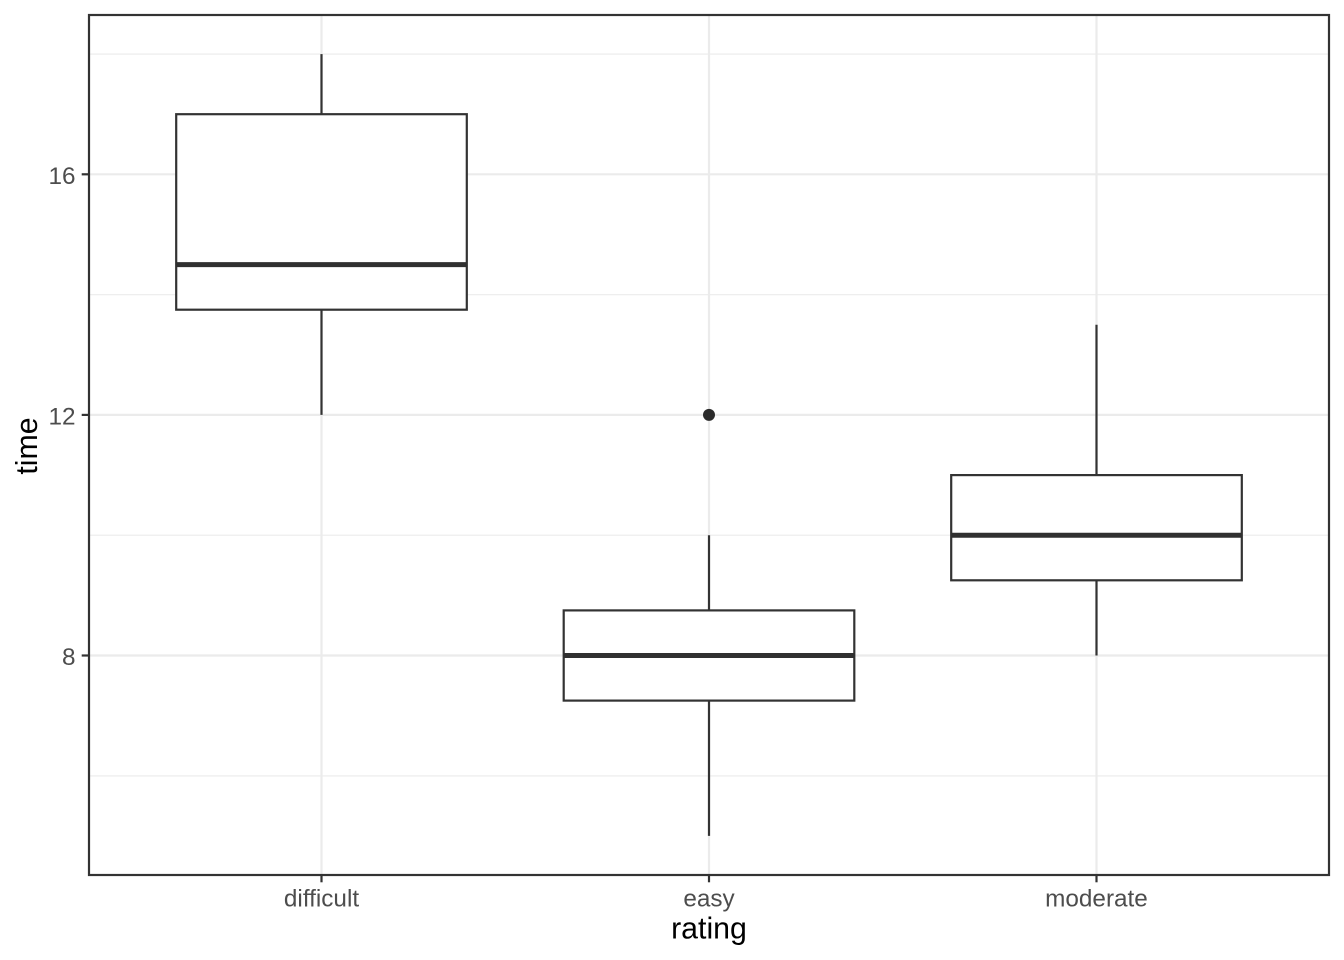 The height and width of the screenshot is (960, 1344). I want to click on svg-text: time, so click(27, 445).